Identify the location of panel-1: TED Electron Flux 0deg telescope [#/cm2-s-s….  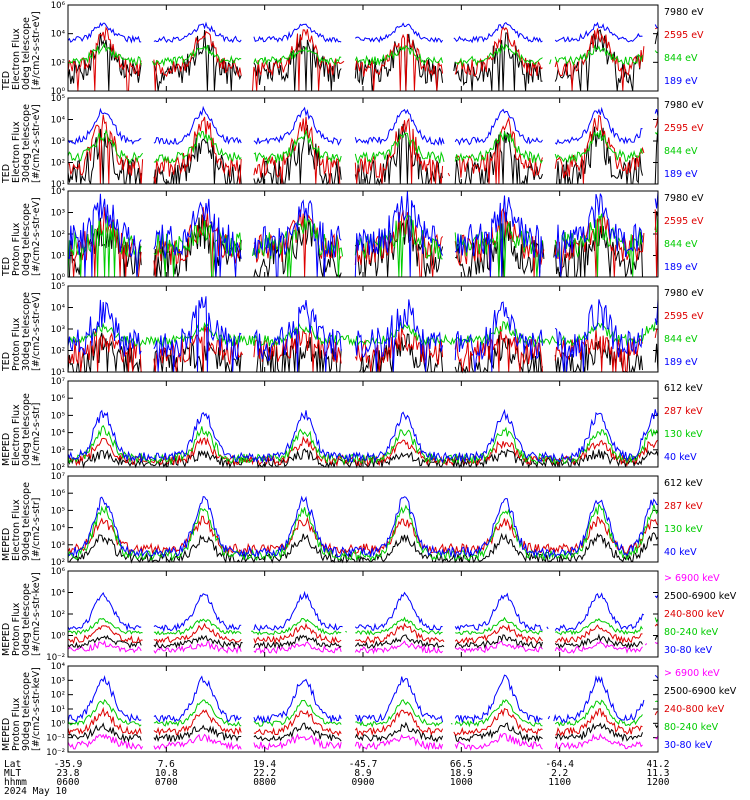
(375, 49).